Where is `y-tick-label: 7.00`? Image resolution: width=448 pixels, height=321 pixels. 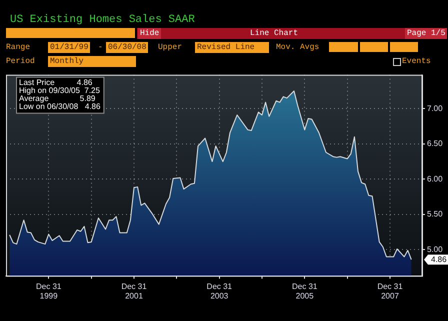 y-tick-label: 7.00 is located at coordinates (435, 108).